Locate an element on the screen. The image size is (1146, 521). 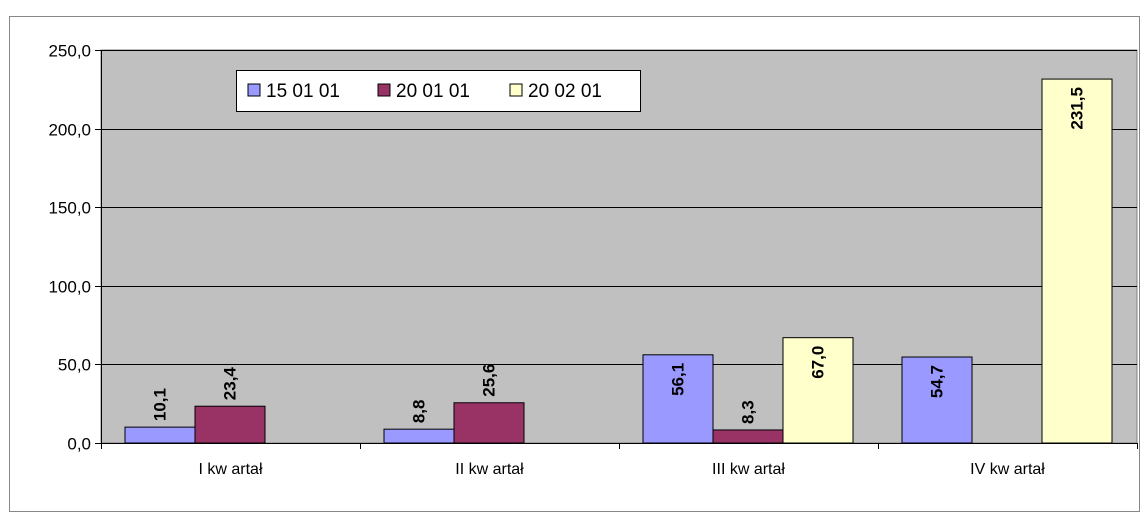
data-label: 8,8 is located at coordinates (419, 412).